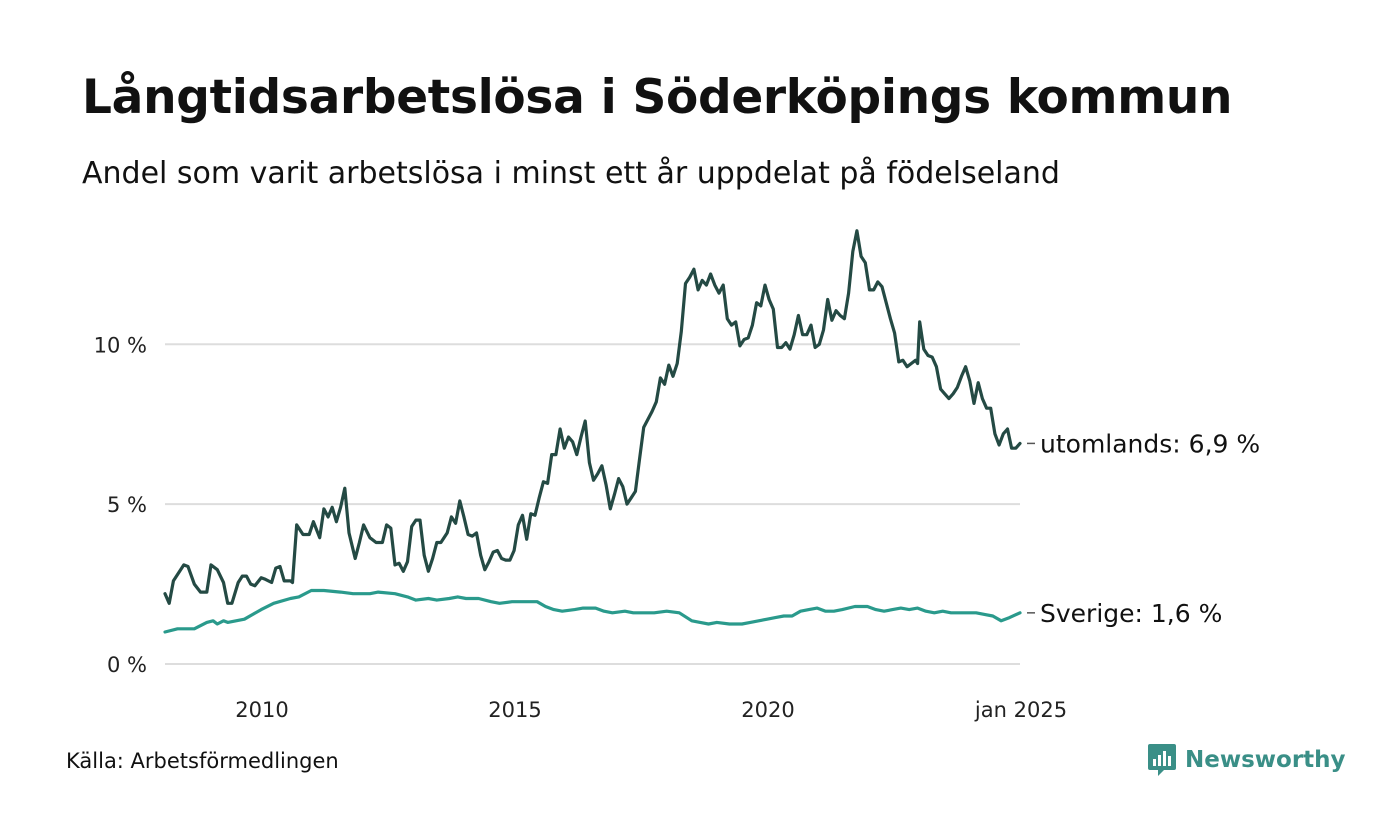 The image size is (1400, 840). What do you see at coordinates (120, 345) in the screenshot?
I see `y-tick-label: 10 %` at bounding box center [120, 345].